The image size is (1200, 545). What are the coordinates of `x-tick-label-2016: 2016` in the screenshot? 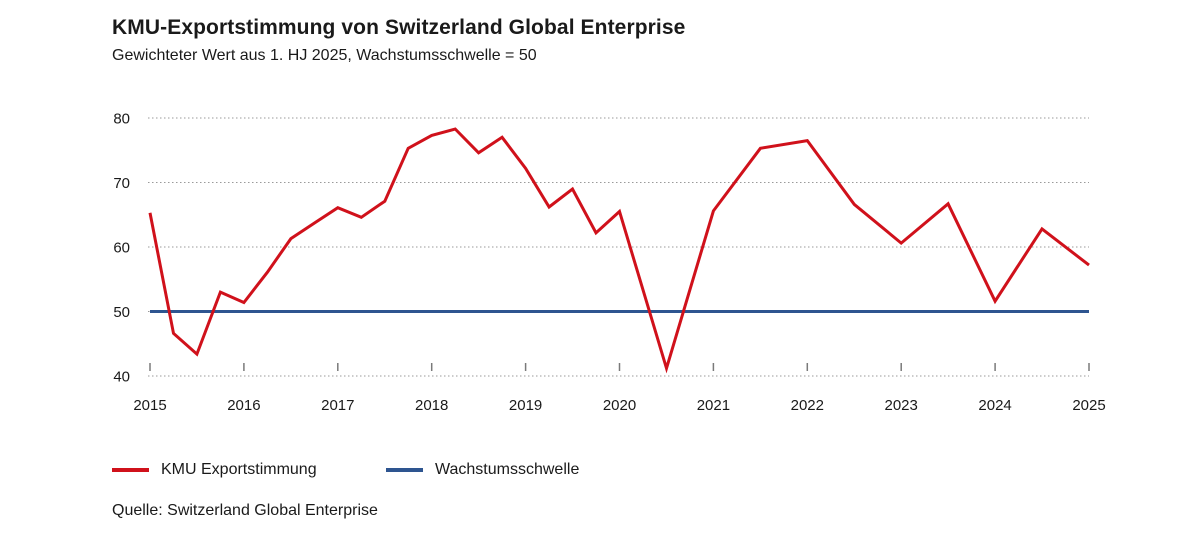 It's located at (243, 405).